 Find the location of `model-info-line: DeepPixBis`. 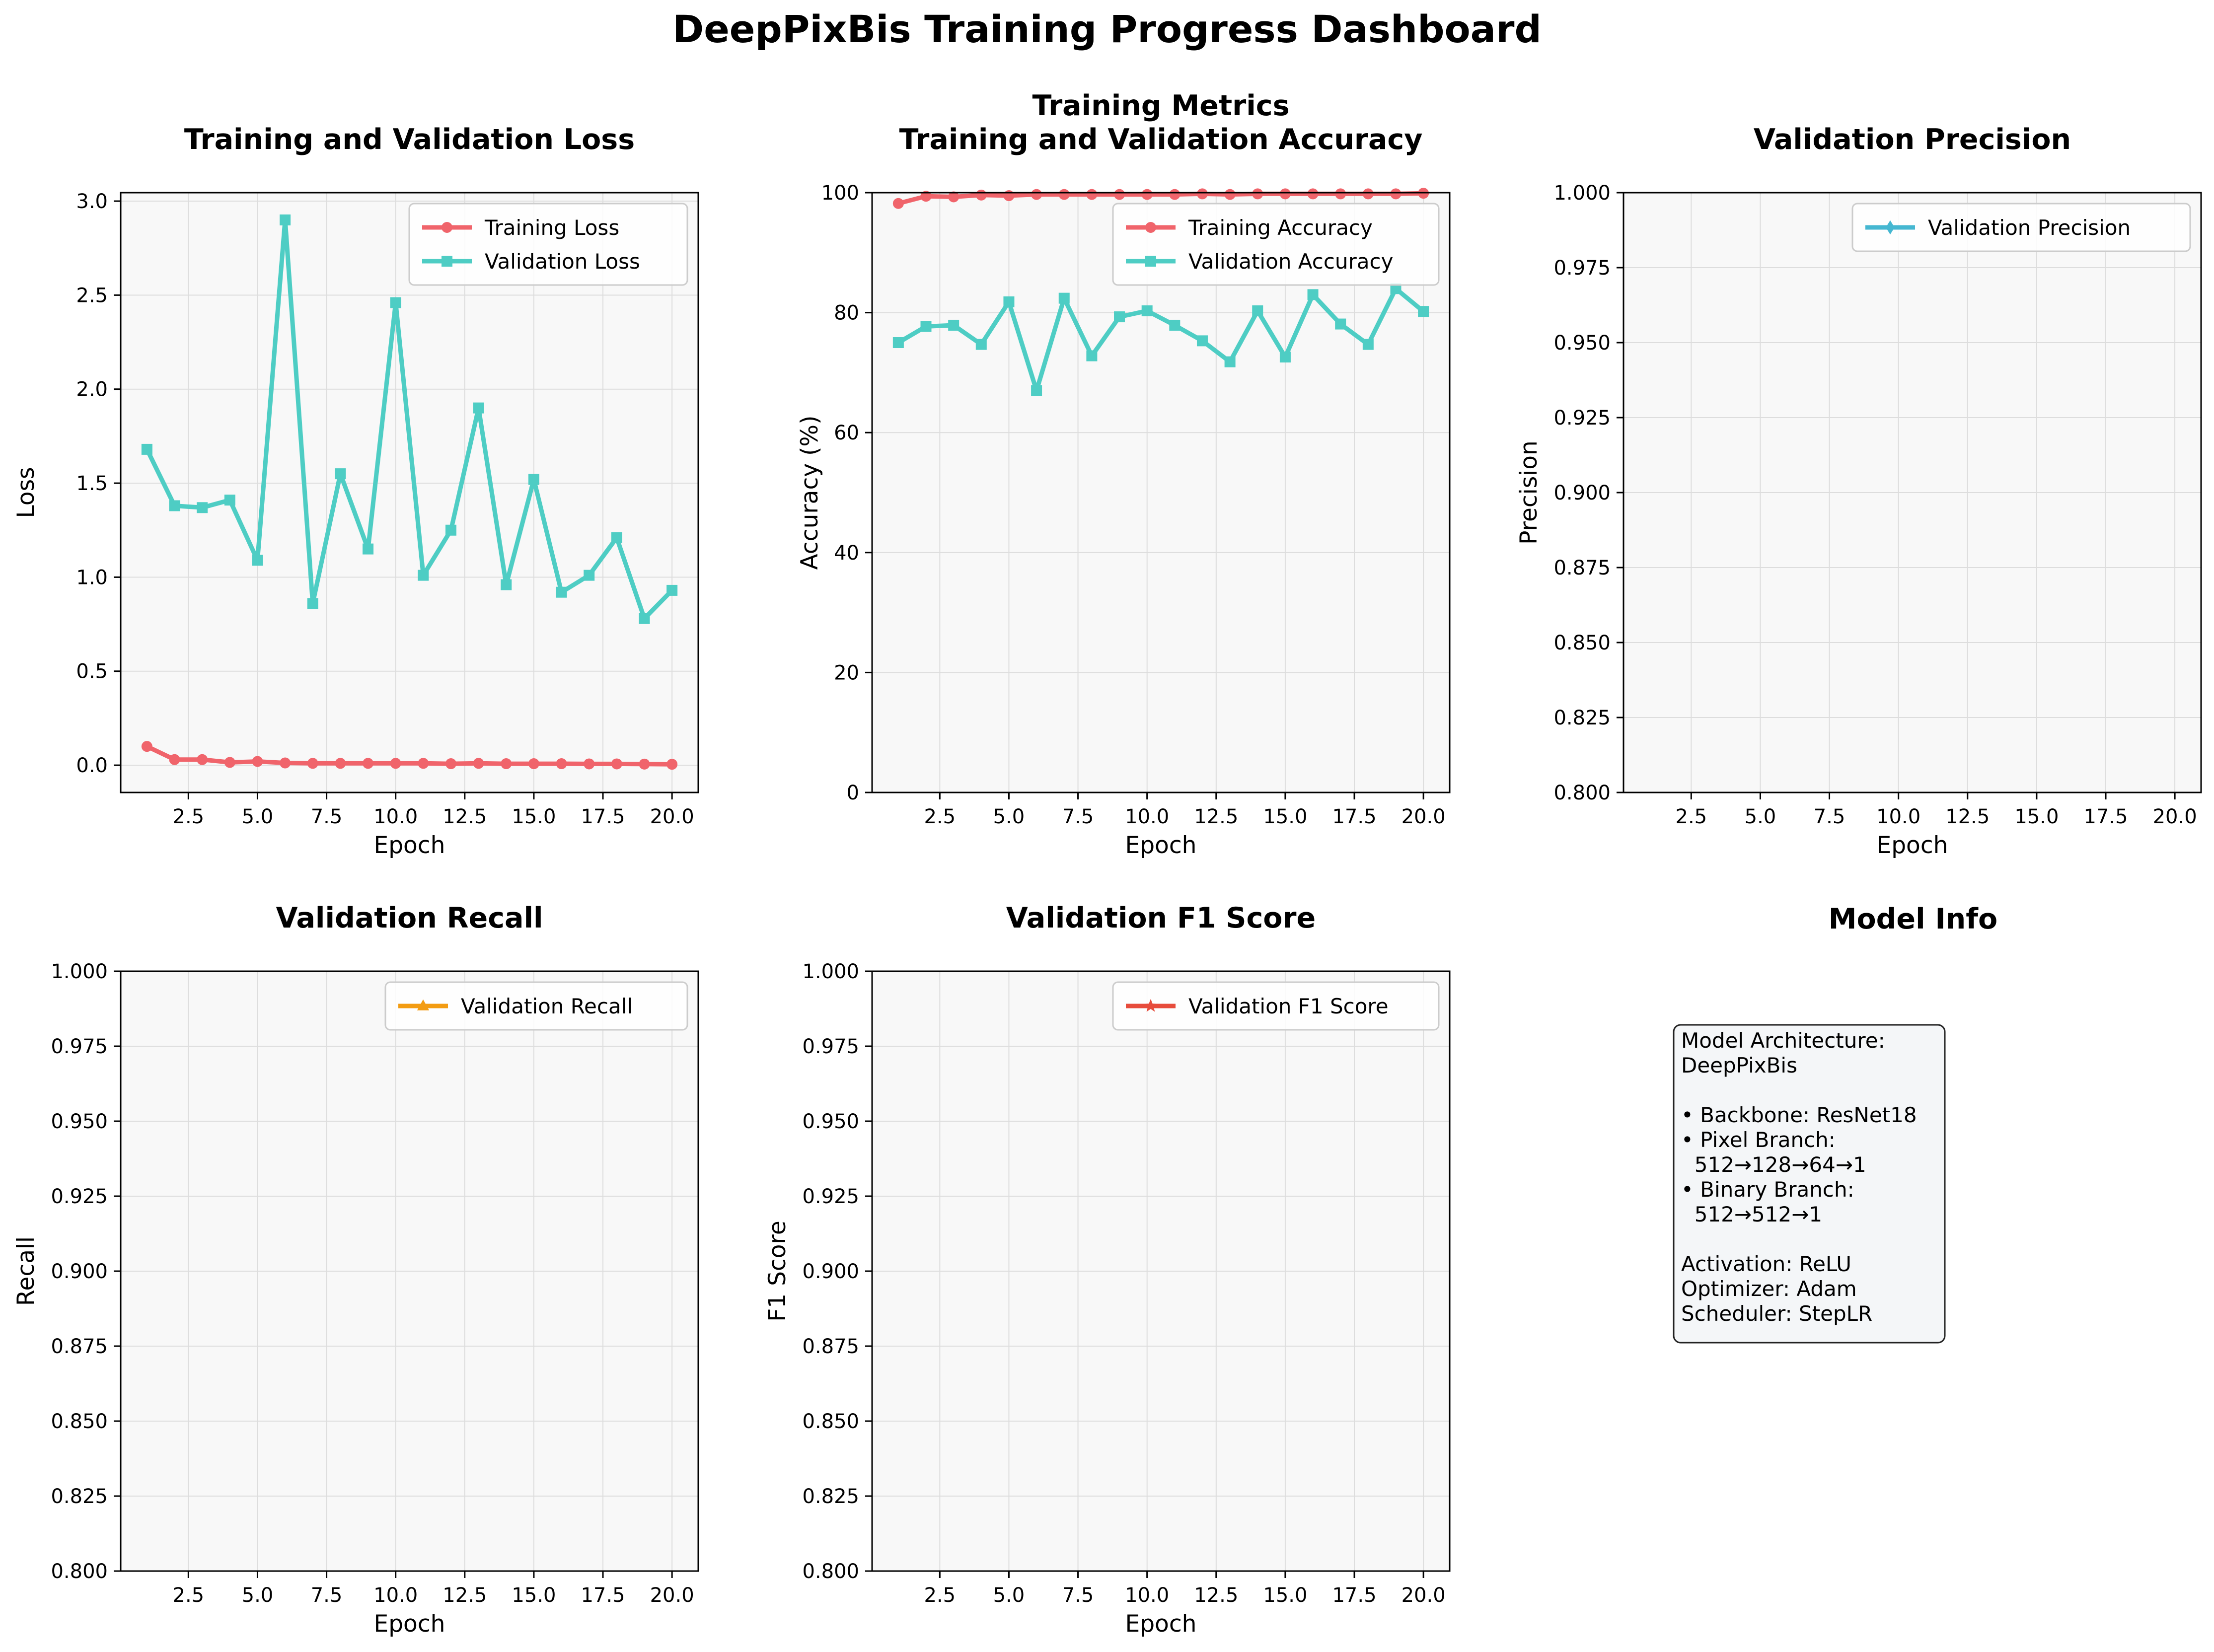

model-info-line: DeepPixBis is located at coordinates (1739, 1065).